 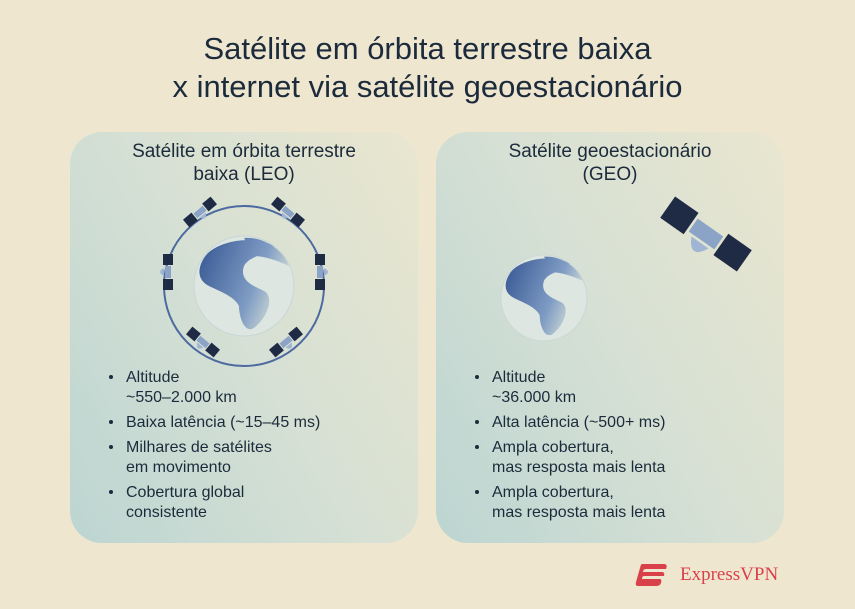 I want to click on geo-title-line-2: (GEO), so click(x=610, y=174).